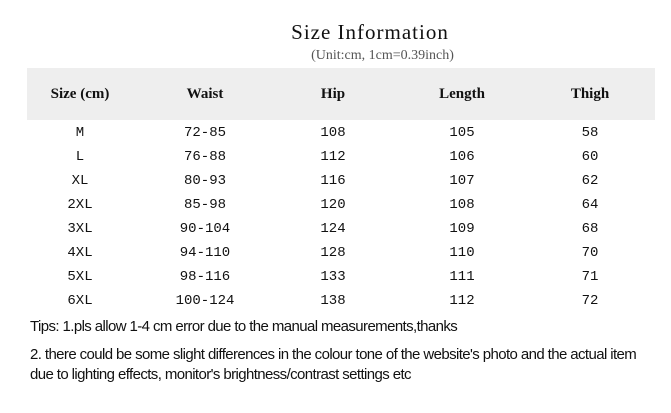 This screenshot has height=413, width=671. I want to click on table-cell: 58, so click(590, 133).